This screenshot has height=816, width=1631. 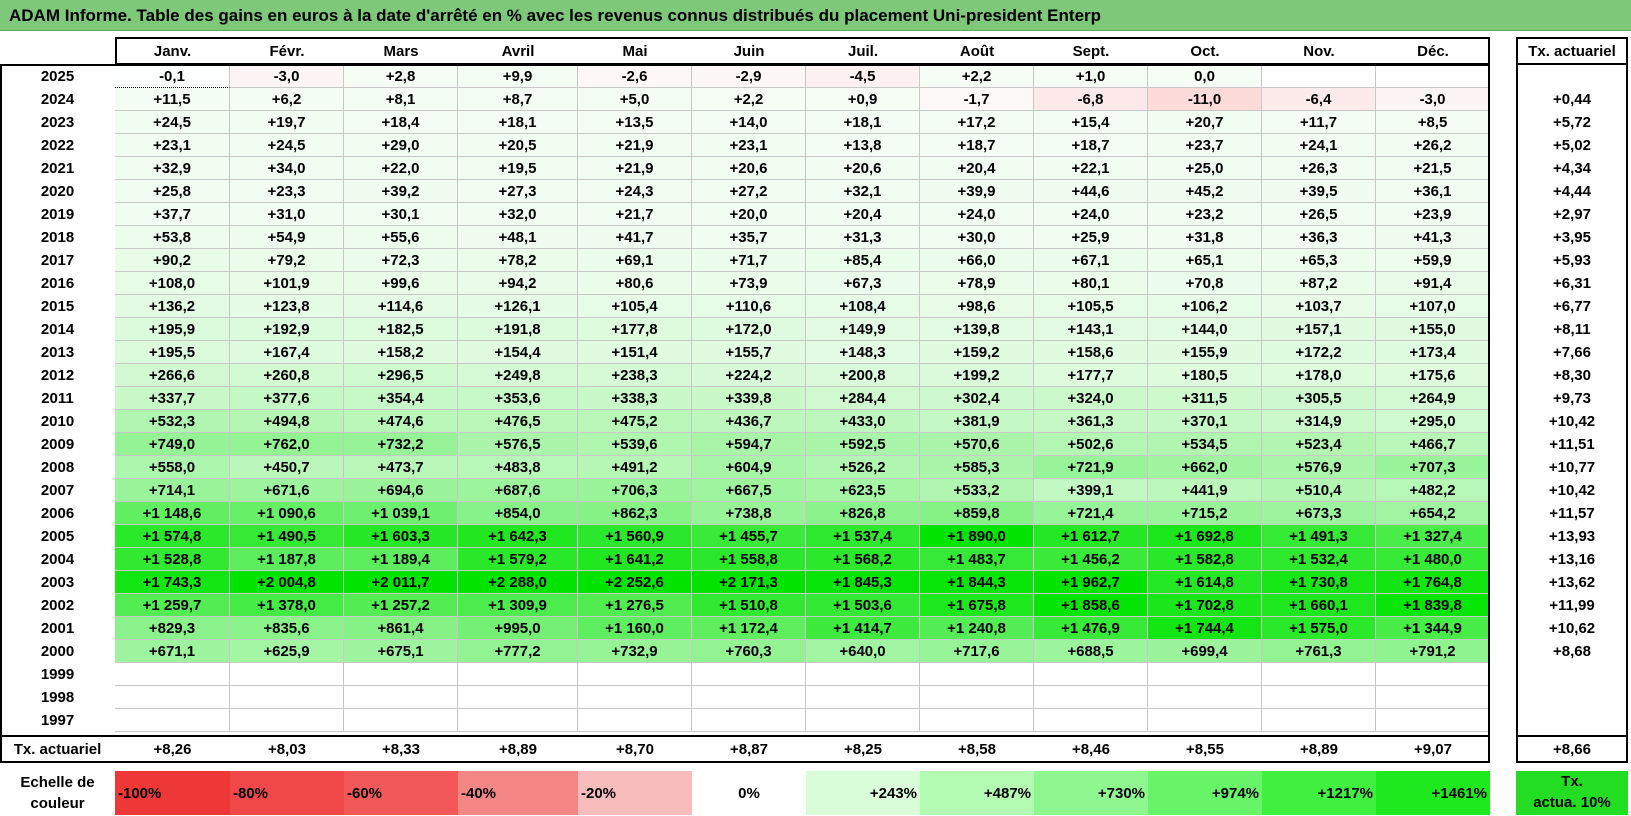 What do you see at coordinates (635, 191) in the screenshot?
I see `table-cell: +24,3` at bounding box center [635, 191].